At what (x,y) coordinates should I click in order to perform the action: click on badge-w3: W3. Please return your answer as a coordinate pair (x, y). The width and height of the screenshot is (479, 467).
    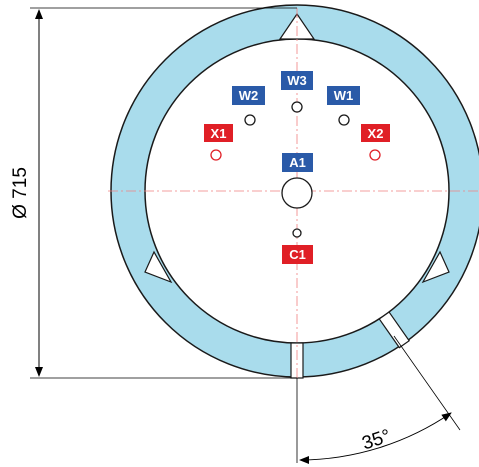
    Looking at the image, I should click on (297, 80).